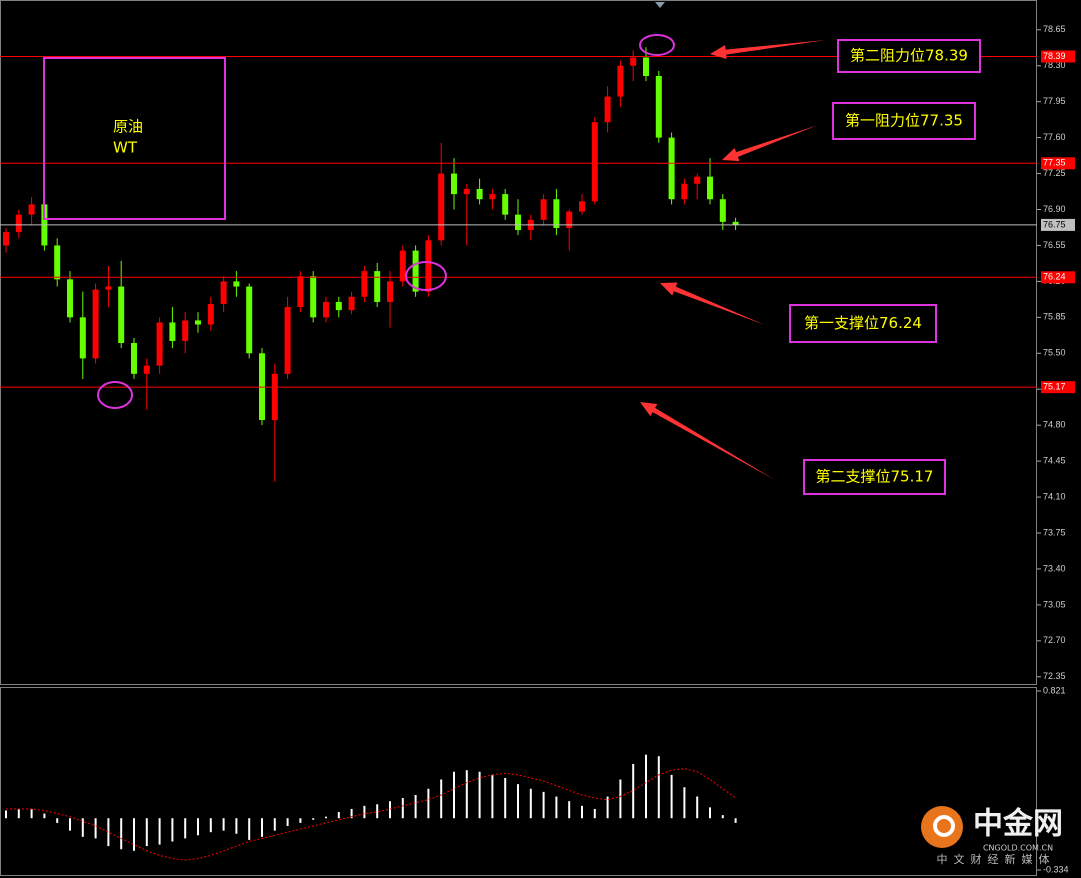  I want to click on instrument-code: WT, so click(125, 148).